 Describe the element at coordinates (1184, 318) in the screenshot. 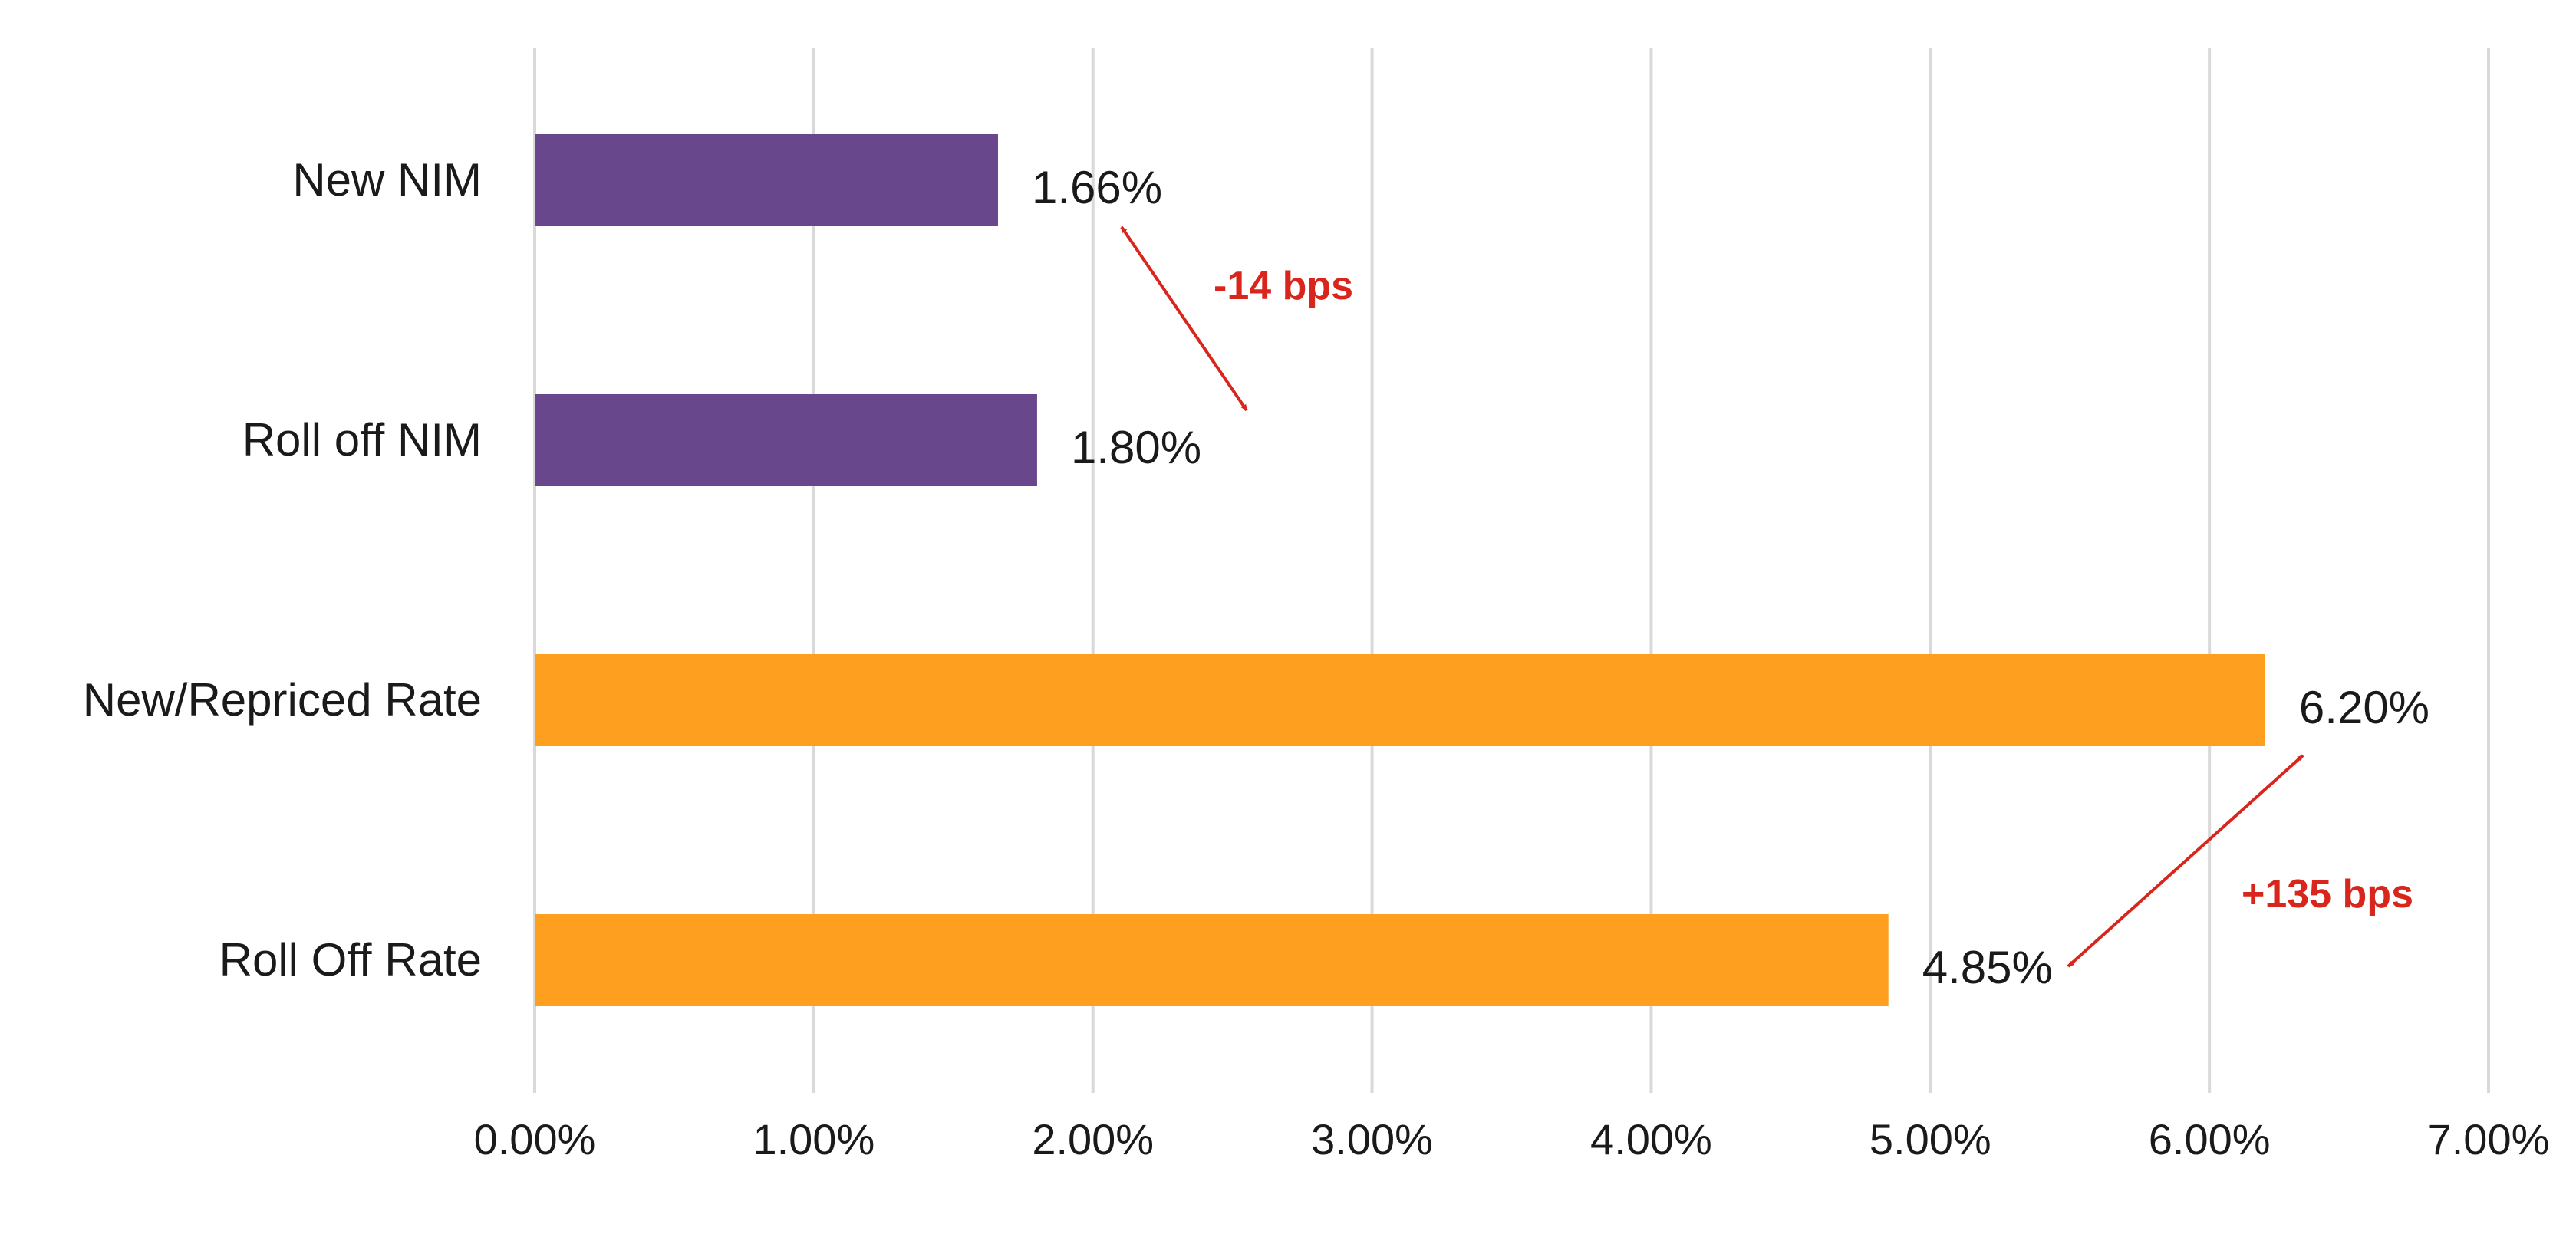

I see `annotation-1-arrow` at that location.